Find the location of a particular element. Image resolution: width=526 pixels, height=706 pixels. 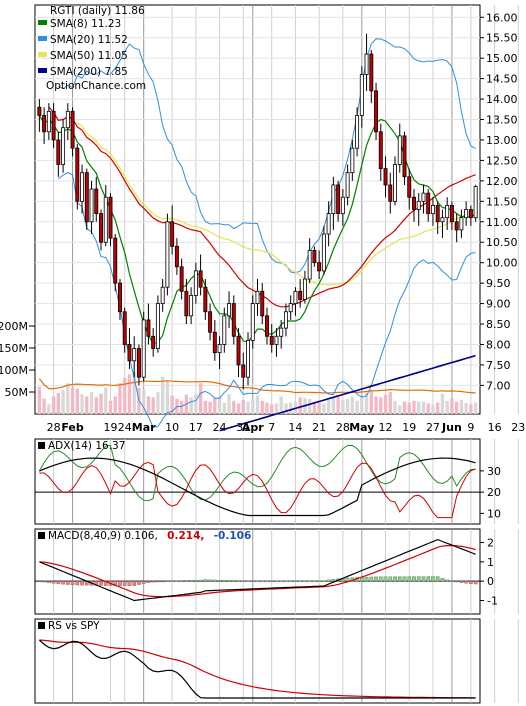

x-label-10: 7 is located at coordinates (271, 427).